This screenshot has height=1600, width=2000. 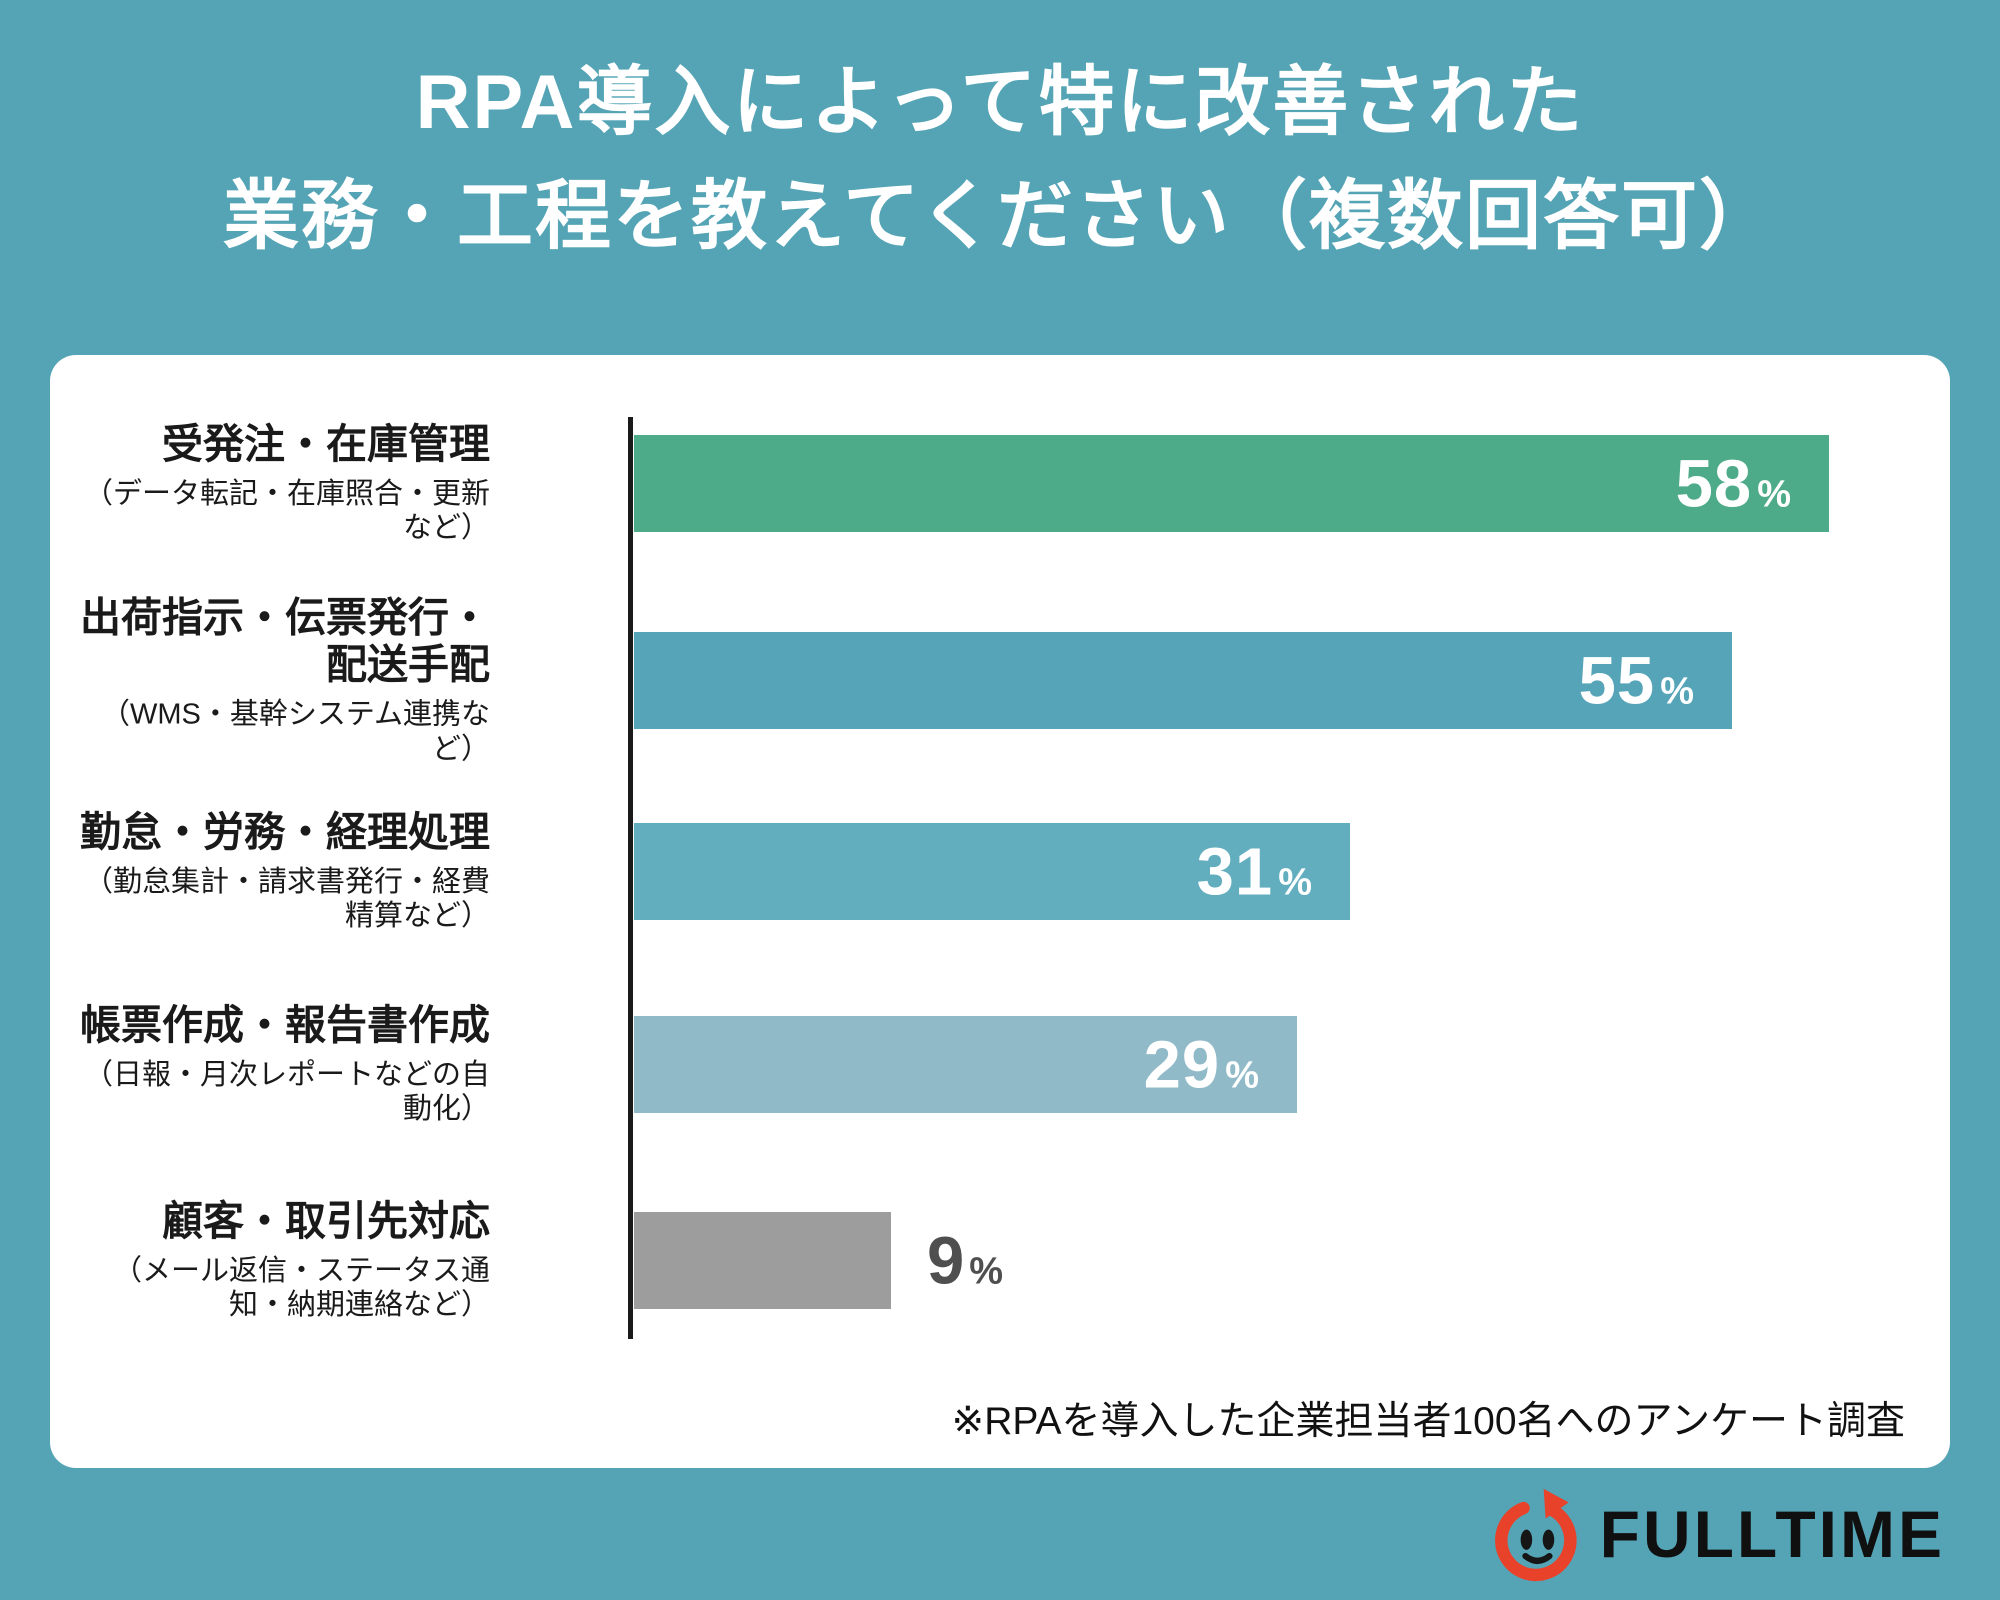 I want to click on chart-title-line1: RPA導入によって特に改善された, so click(x=1000, y=102).